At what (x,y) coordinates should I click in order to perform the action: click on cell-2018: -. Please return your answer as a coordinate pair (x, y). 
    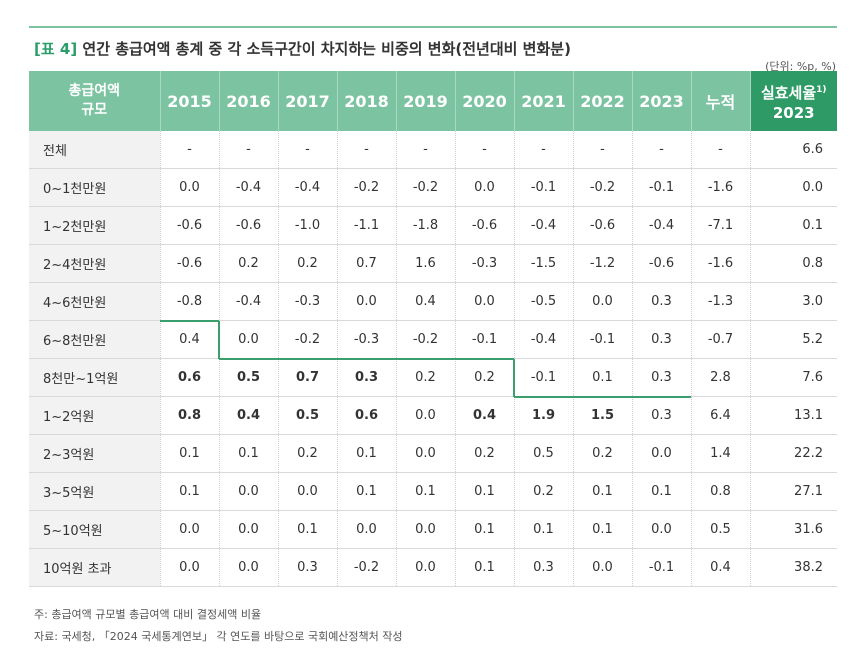
    Looking at the image, I should click on (366, 150).